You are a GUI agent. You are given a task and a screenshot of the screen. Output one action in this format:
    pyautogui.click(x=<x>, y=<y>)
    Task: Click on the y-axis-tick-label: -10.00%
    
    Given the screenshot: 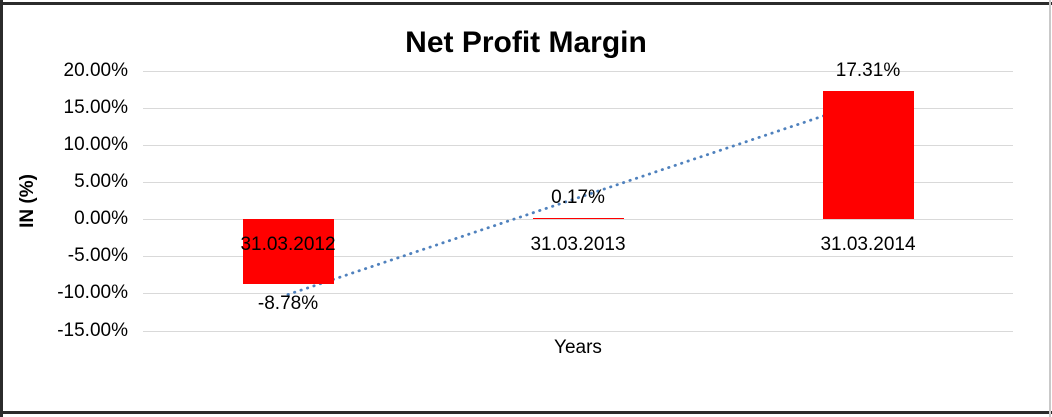 What is the action you would take?
    pyautogui.click(x=92, y=293)
    